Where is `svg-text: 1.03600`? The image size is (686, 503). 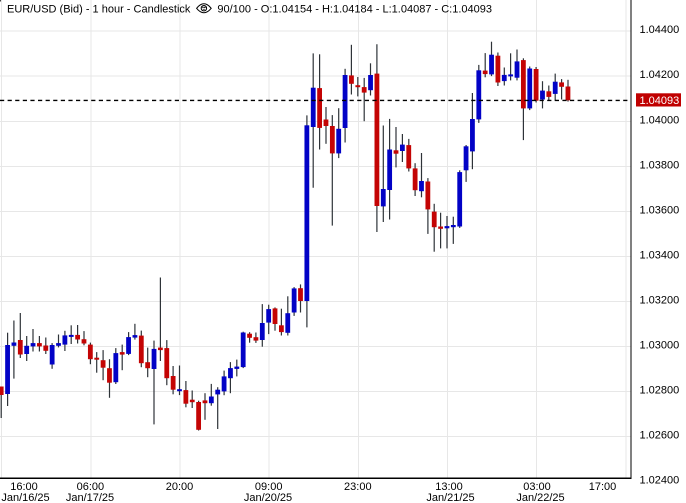 svg-text: 1.03600 is located at coordinates (660, 210).